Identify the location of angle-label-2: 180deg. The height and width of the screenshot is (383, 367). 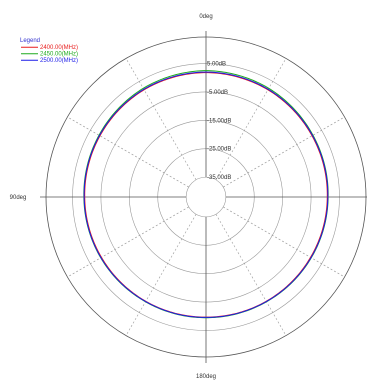
(206, 377).